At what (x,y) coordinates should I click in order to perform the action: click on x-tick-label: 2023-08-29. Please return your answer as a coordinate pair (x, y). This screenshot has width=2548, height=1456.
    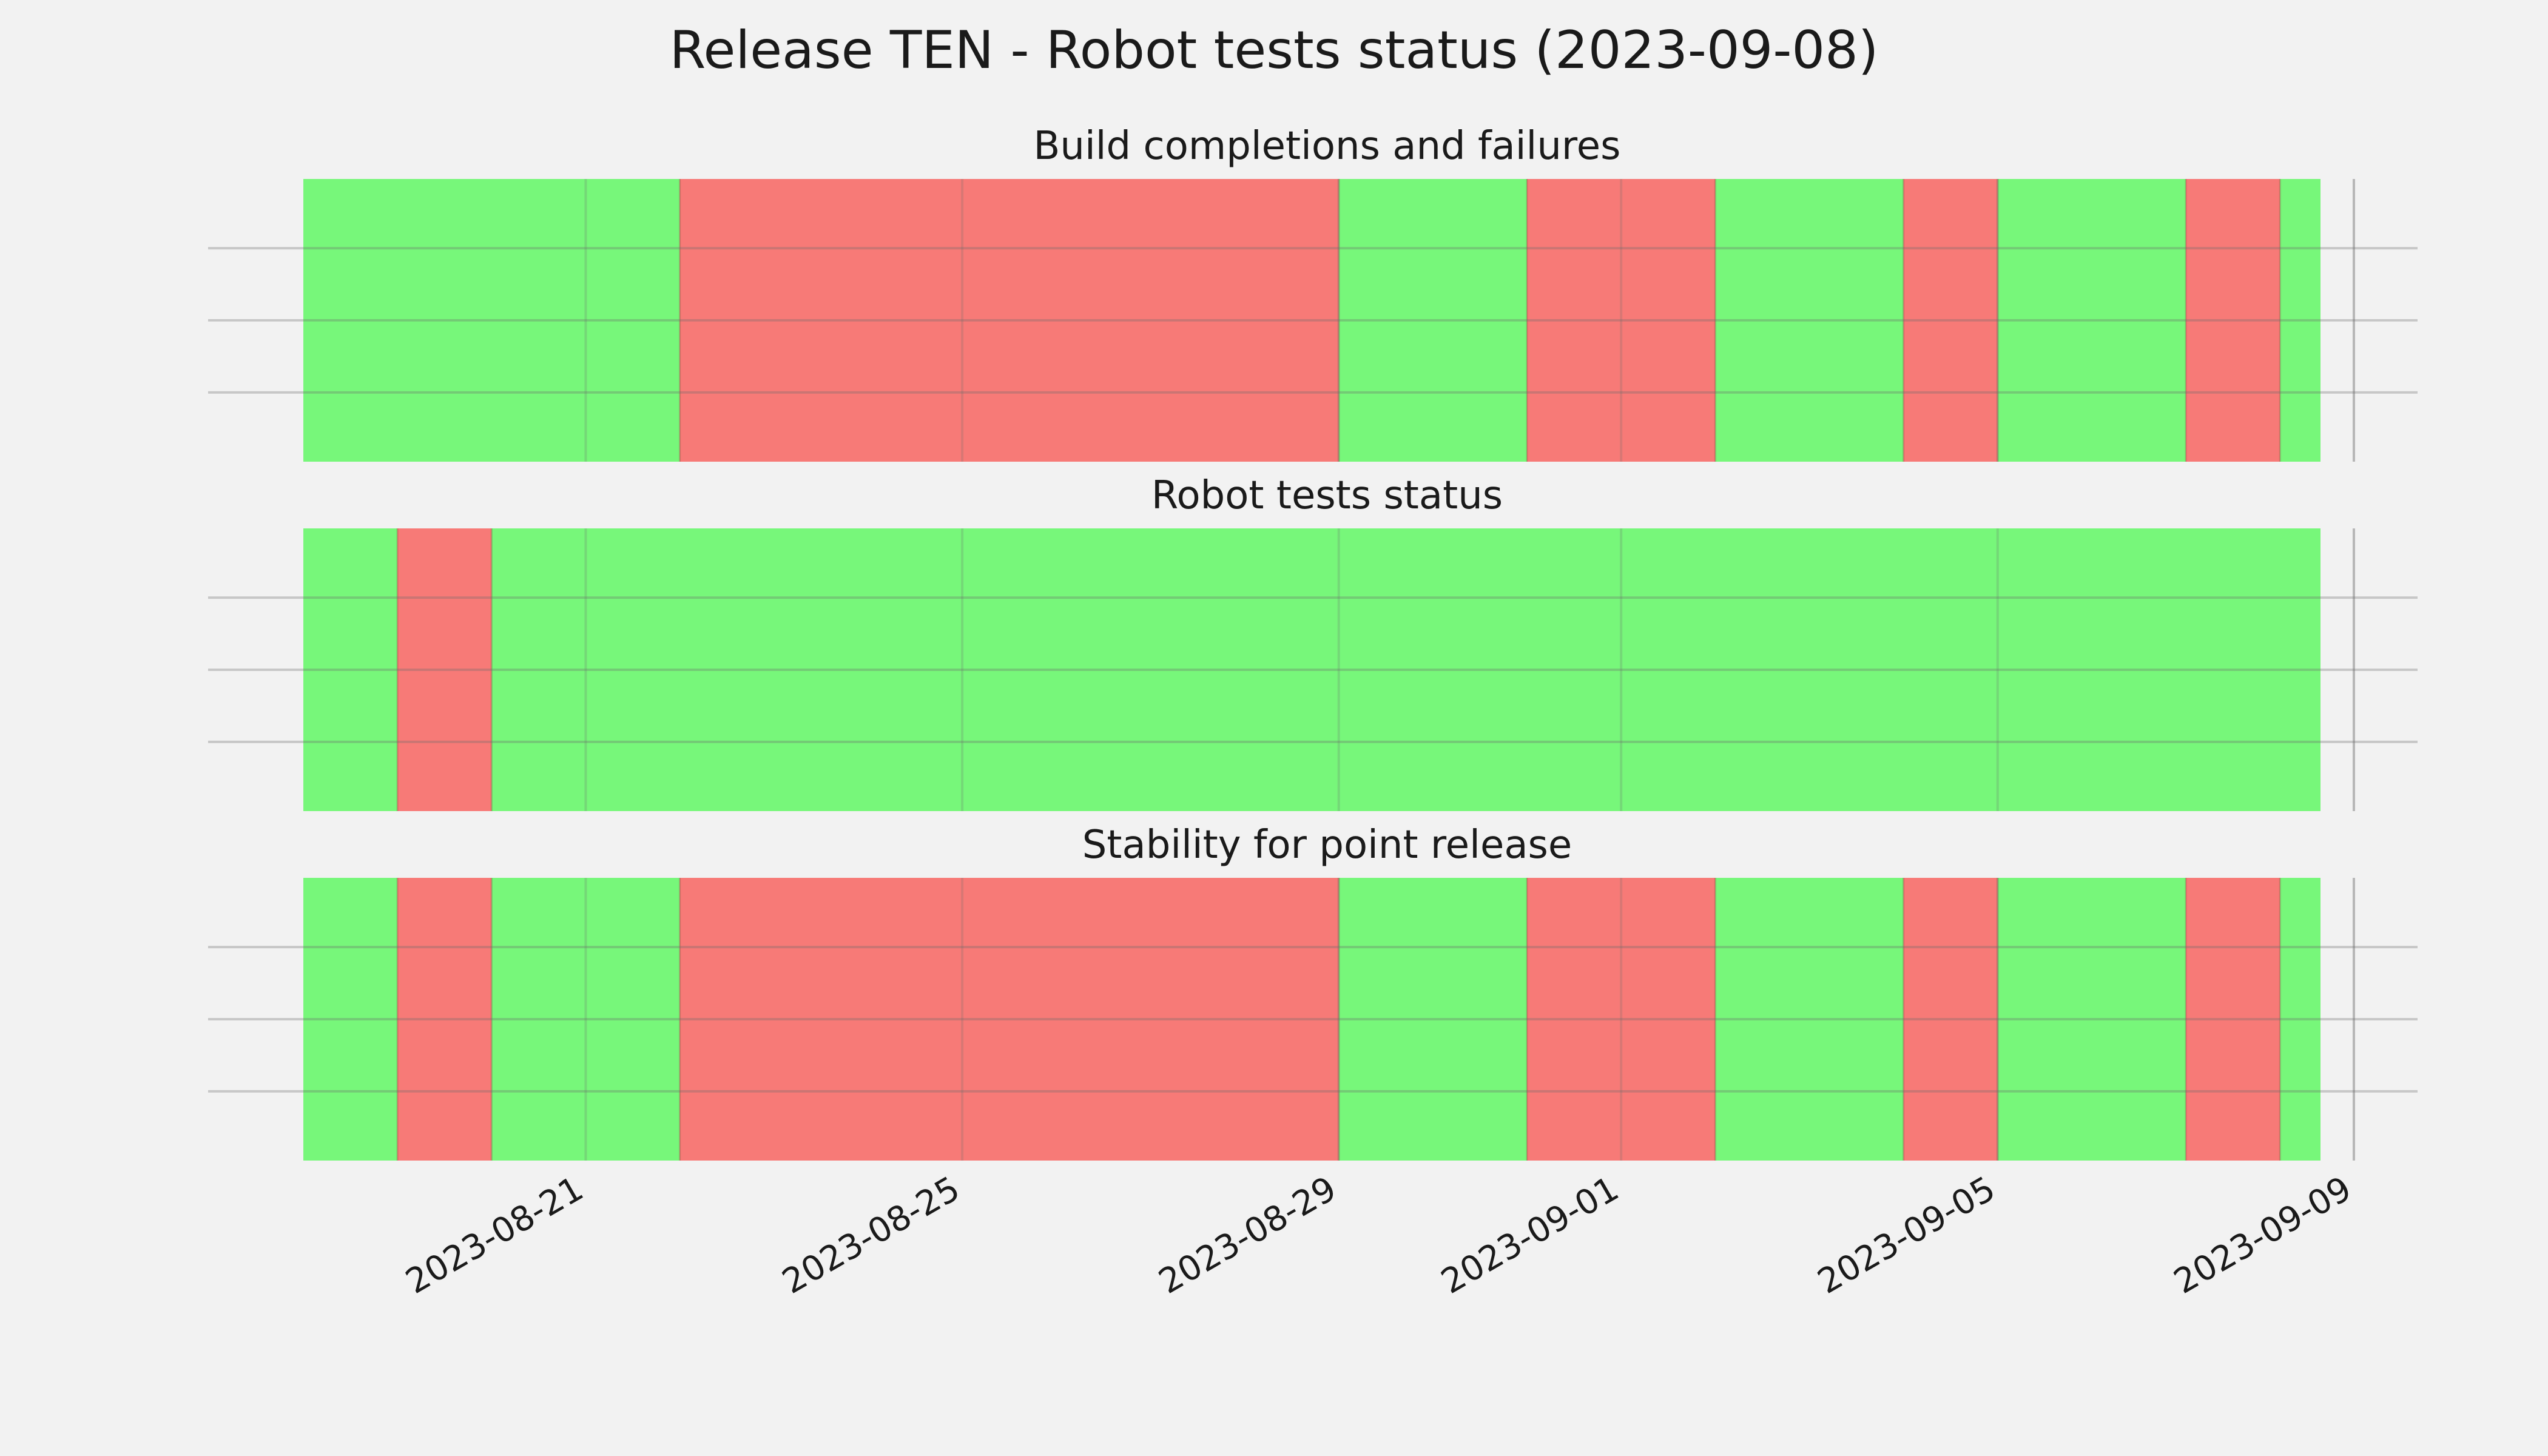
    Looking at the image, I should click on (1247, 1235).